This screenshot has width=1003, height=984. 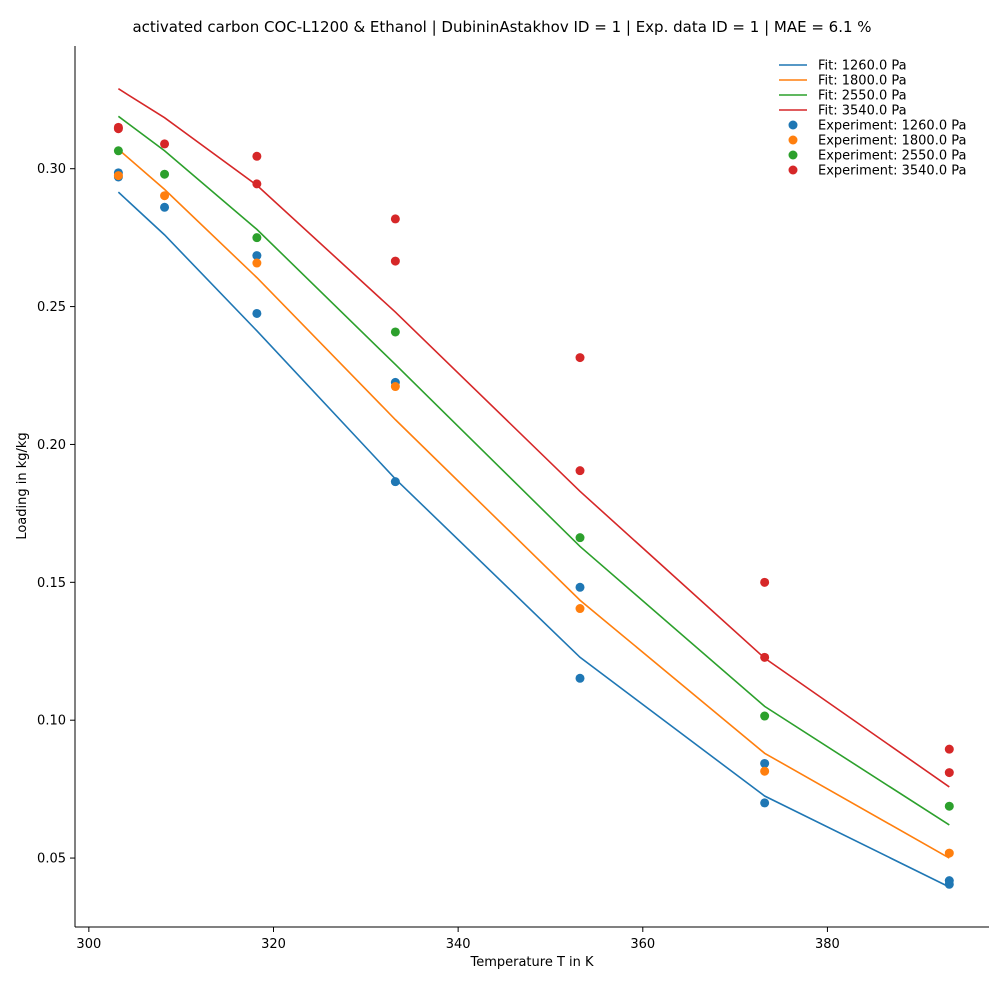 I want to click on y-tick-label: 0.05, so click(x=51, y=859).